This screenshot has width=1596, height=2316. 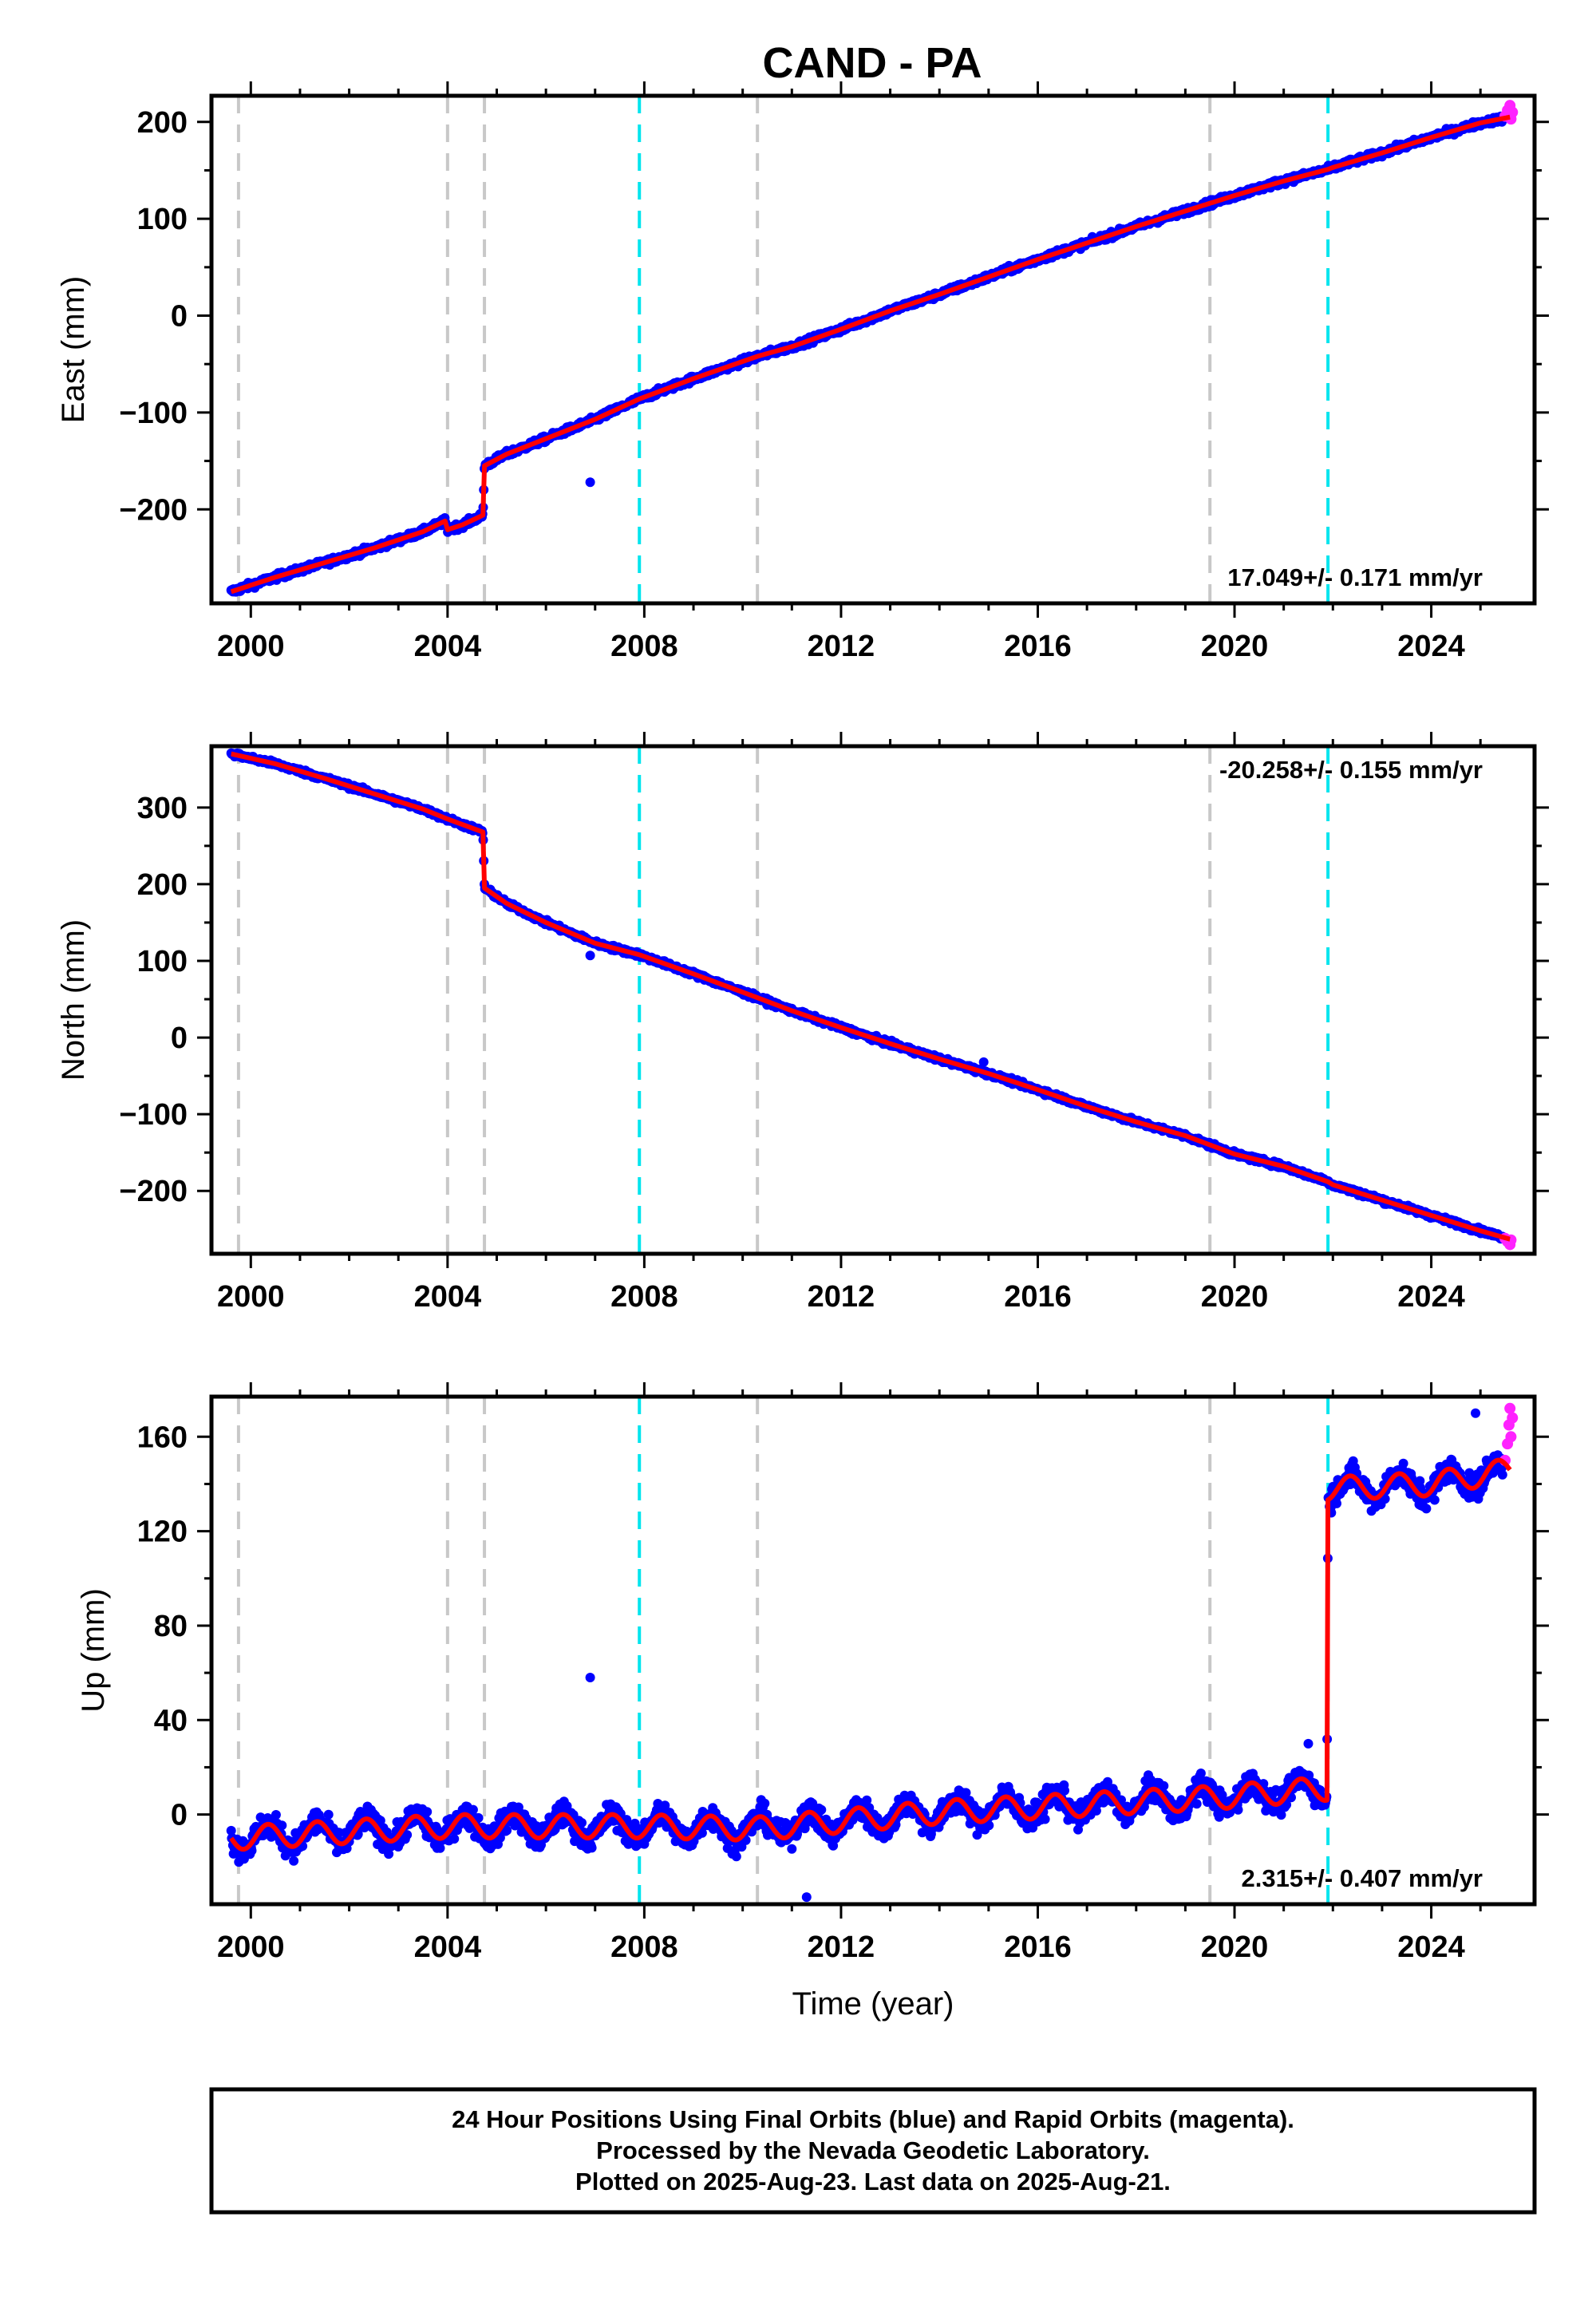 What do you see at coordinates (162, 808) in the screenshot?
I see `y-tick-label: 300` at bounding box center [162, 808].